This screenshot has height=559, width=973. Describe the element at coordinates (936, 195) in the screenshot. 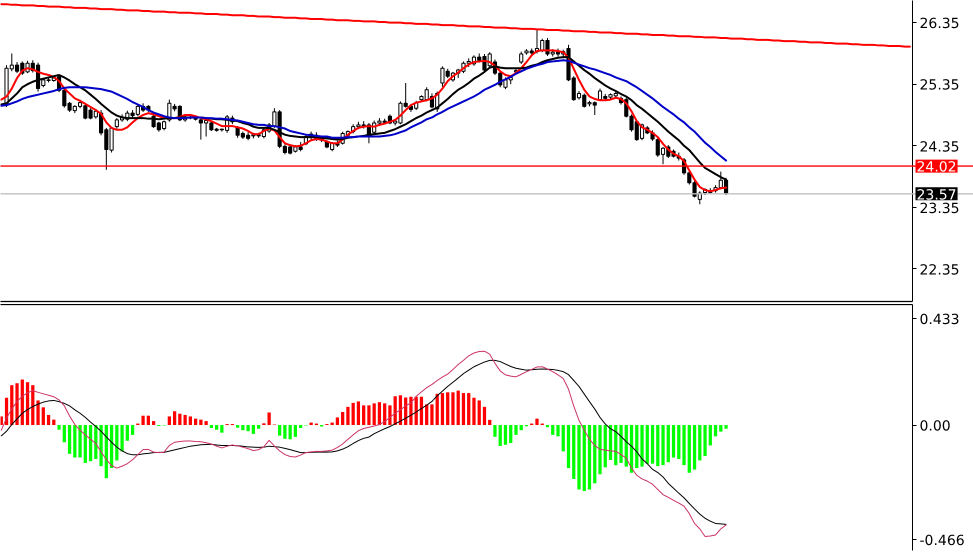

I see `ref-line-label: 23.57` at that location.